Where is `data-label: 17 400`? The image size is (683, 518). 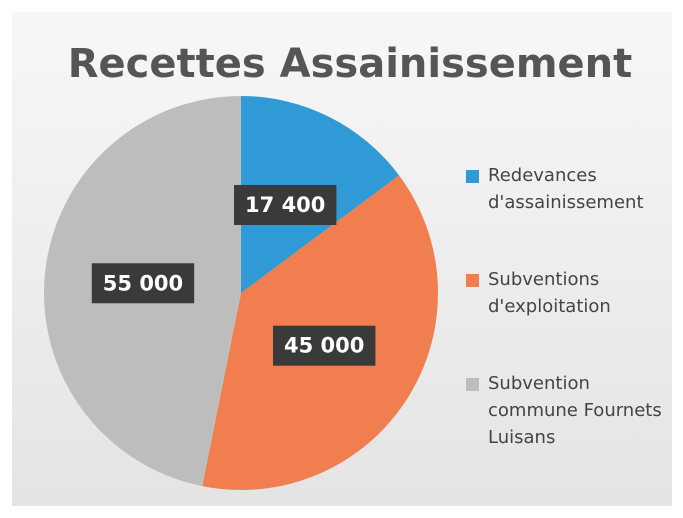 data-label: 17 400 is located at coordinates (285, 205).